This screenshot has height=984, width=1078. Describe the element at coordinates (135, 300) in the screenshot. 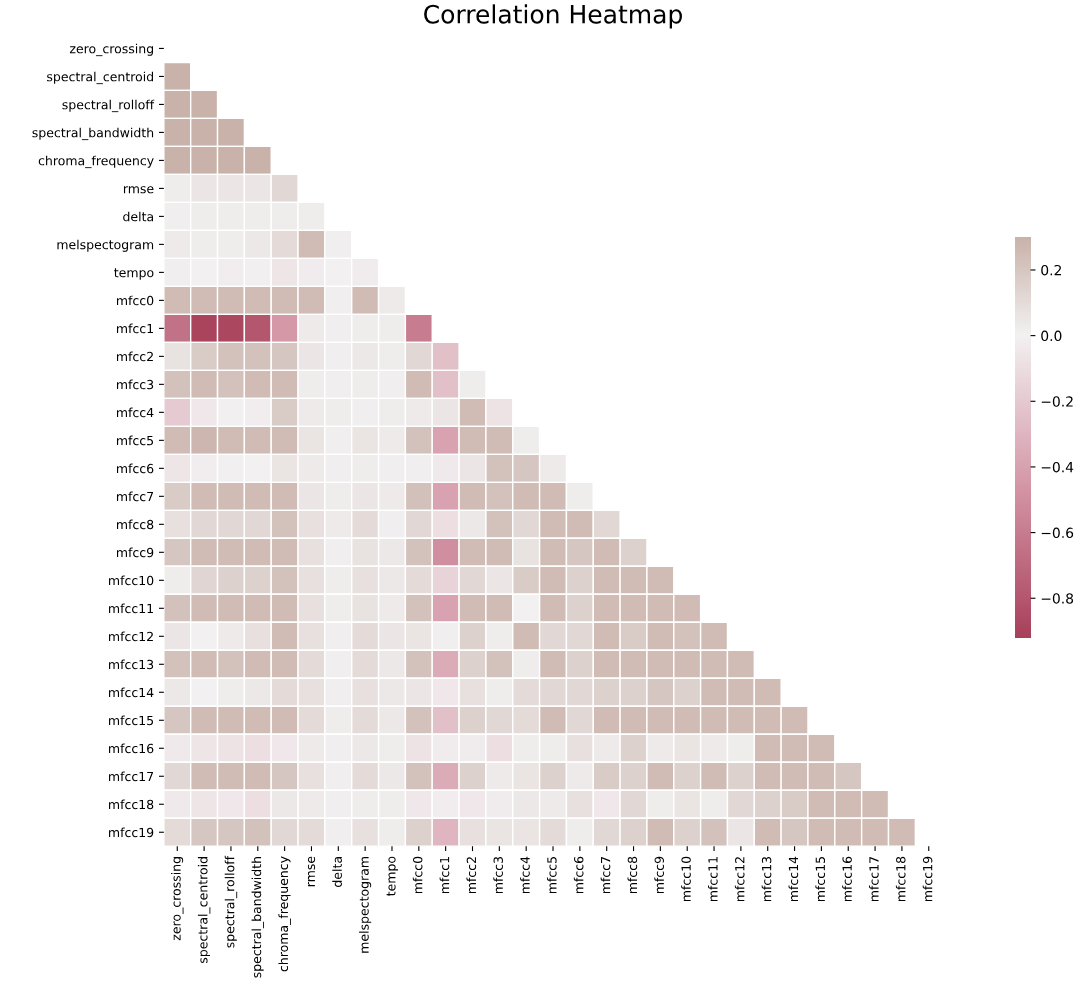

I see `y-tick-label: mfcc0` at that location.